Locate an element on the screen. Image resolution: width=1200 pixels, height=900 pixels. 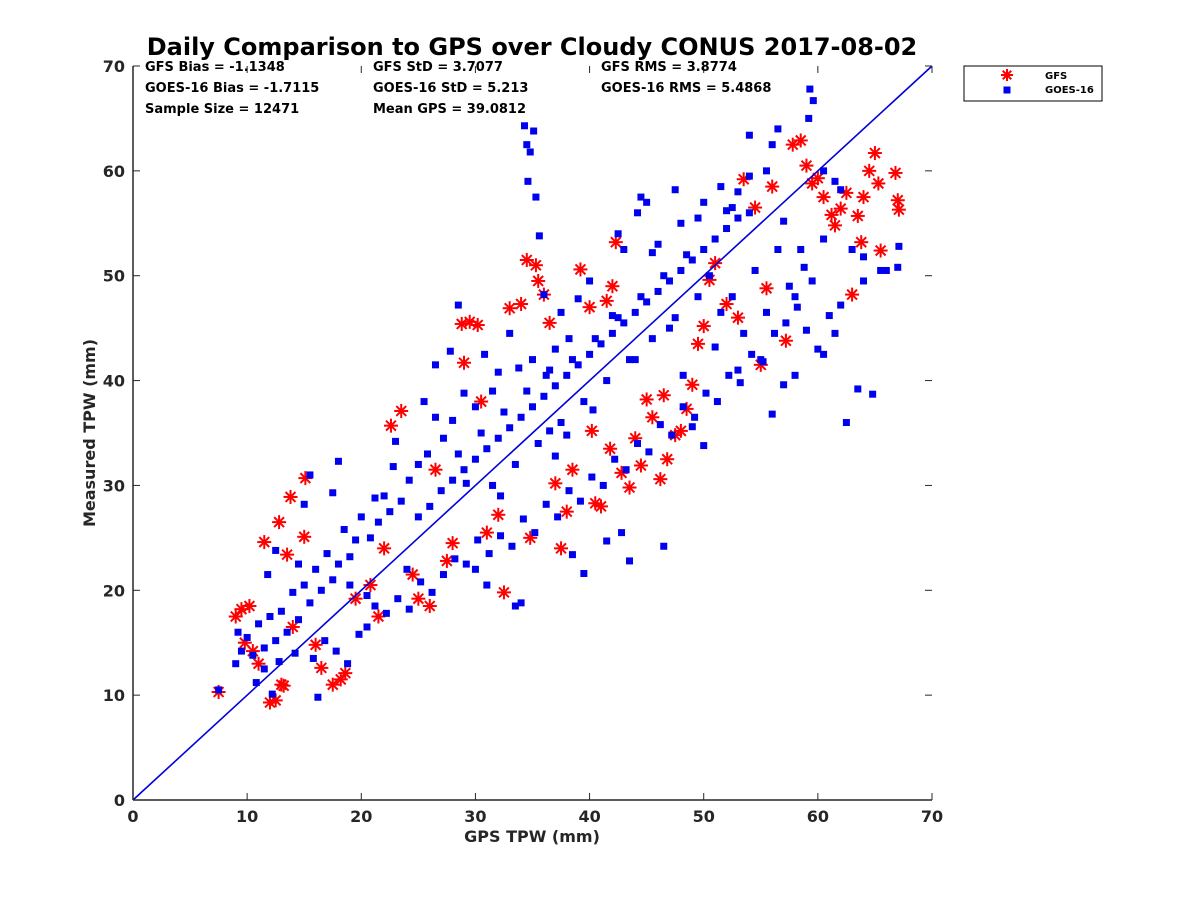
stat-goes16-bias: GOES-16 Bias = -1.7115 is located at coordinates (232, 88).